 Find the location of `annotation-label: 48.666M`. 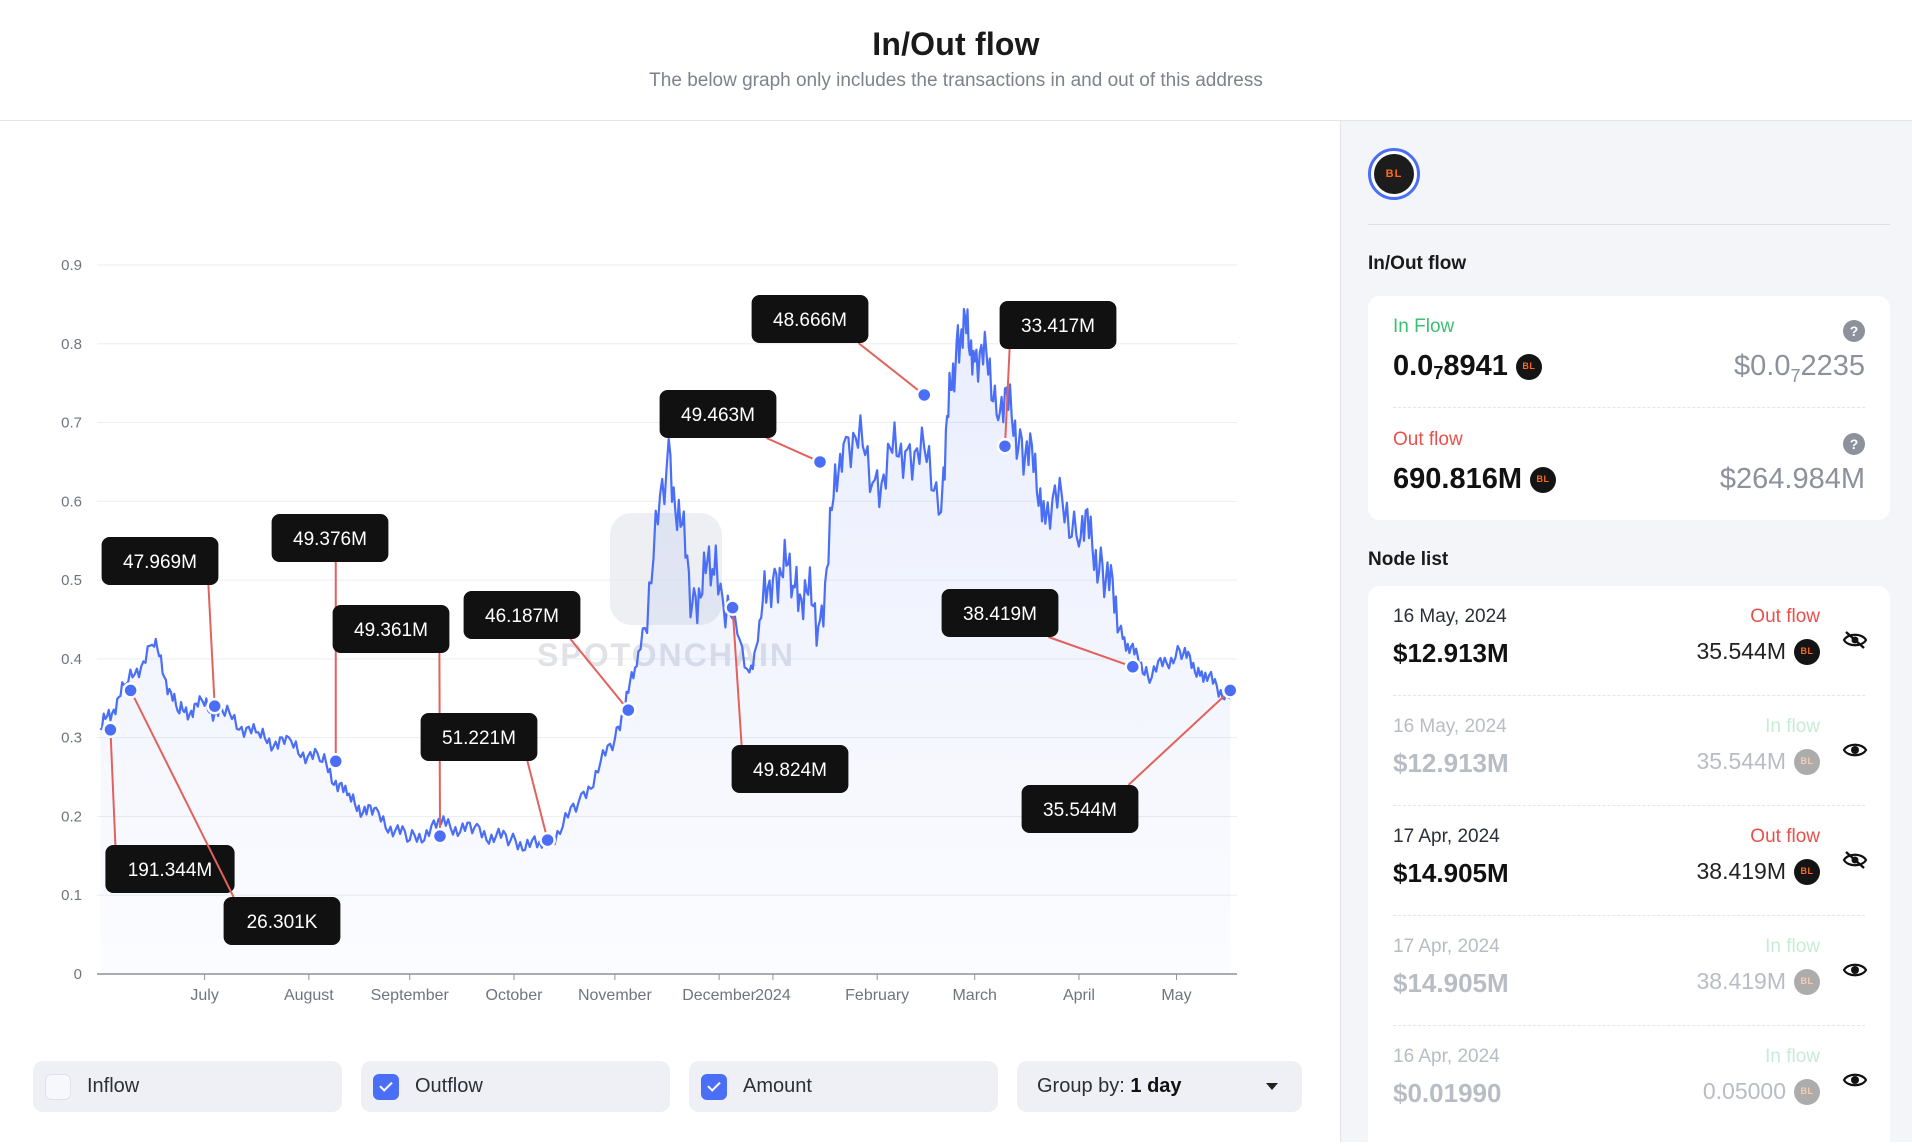

annotation-label: 48.666M is located at coordinates (810, 320).